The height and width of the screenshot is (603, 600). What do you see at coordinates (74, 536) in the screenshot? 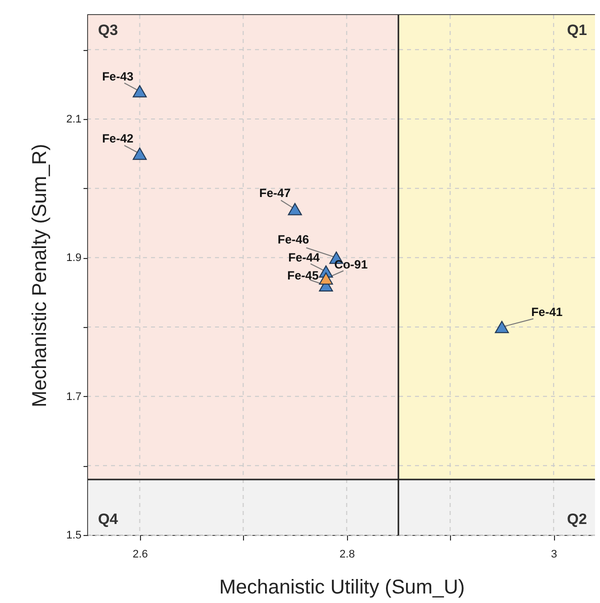
I see `y-tick-label: 1.5` at bounding box center [74, 536].